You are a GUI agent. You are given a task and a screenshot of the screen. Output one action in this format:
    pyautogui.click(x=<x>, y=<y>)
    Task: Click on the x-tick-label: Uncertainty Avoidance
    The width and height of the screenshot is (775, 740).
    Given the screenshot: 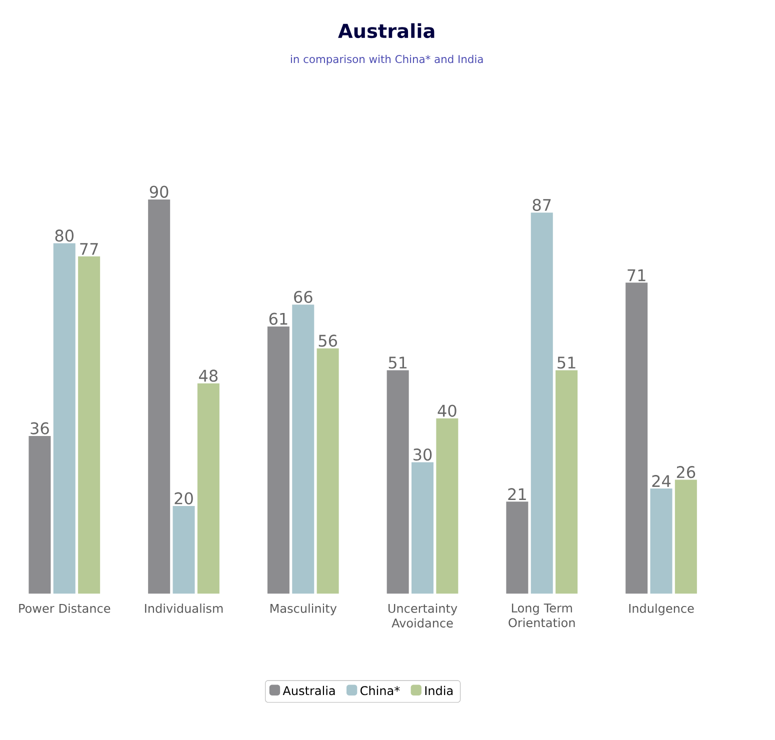 What is the action you would take?
    pyautogui.click(x=423, y=615)
    